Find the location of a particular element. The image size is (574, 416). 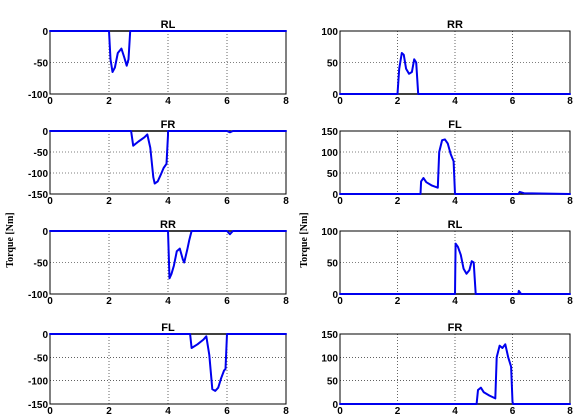

subplot-1: 0 2 4 6 8 -100 -50 0 RL is located at coordinates (158, 63).